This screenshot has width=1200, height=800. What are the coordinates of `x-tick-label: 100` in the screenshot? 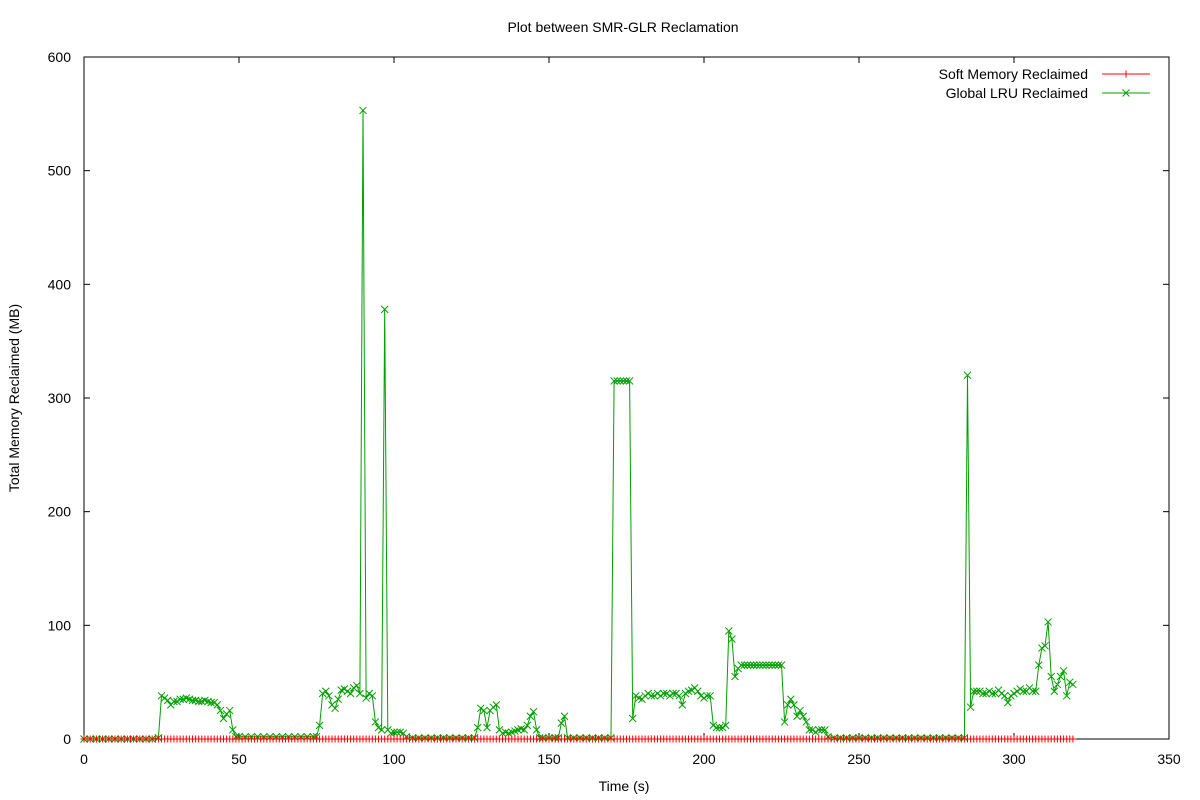 It's located at (394, 759).